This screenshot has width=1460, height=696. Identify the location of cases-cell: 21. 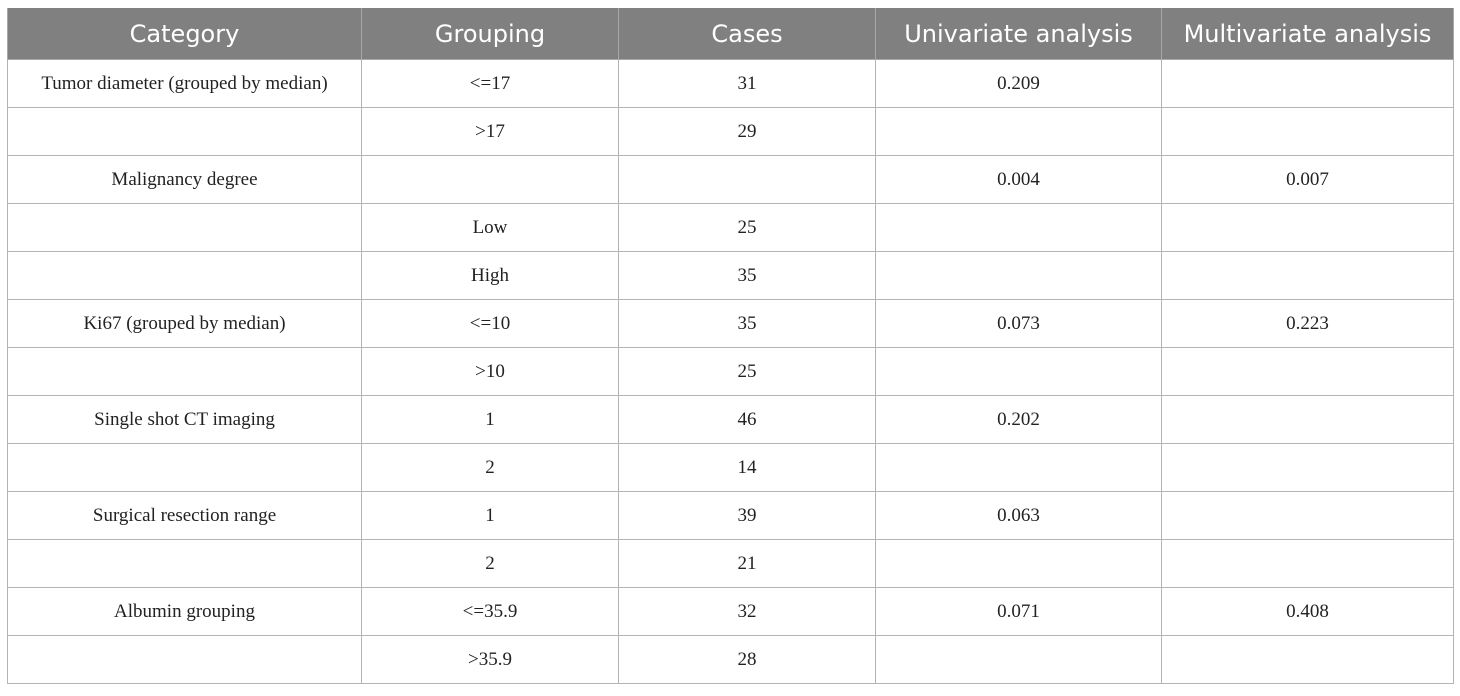
(747, 563).